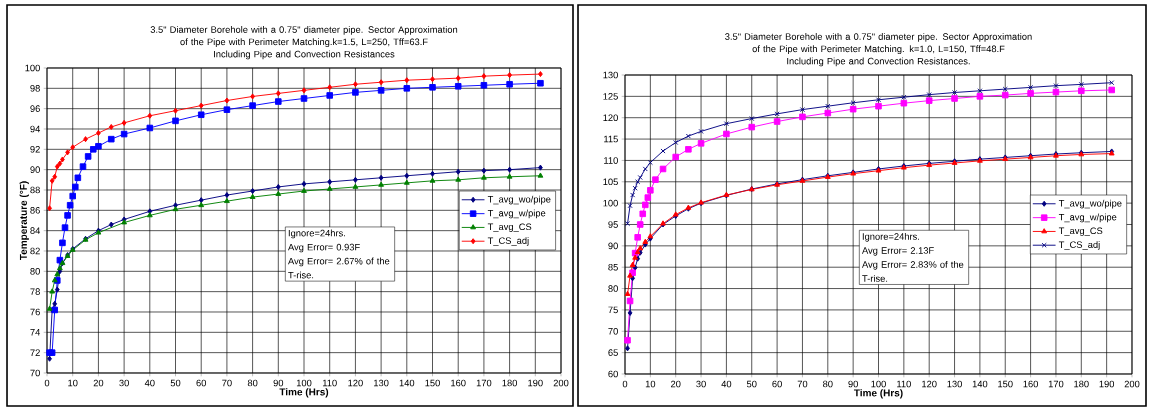  I want to click on chart-title: 3.5" Diameter Borehole with a 0.75" diameter pipe. Sector Approximation of the Pipe with Perimeter Matching. k=1.0, L=150, Tff=48.F, so click(878, 44).